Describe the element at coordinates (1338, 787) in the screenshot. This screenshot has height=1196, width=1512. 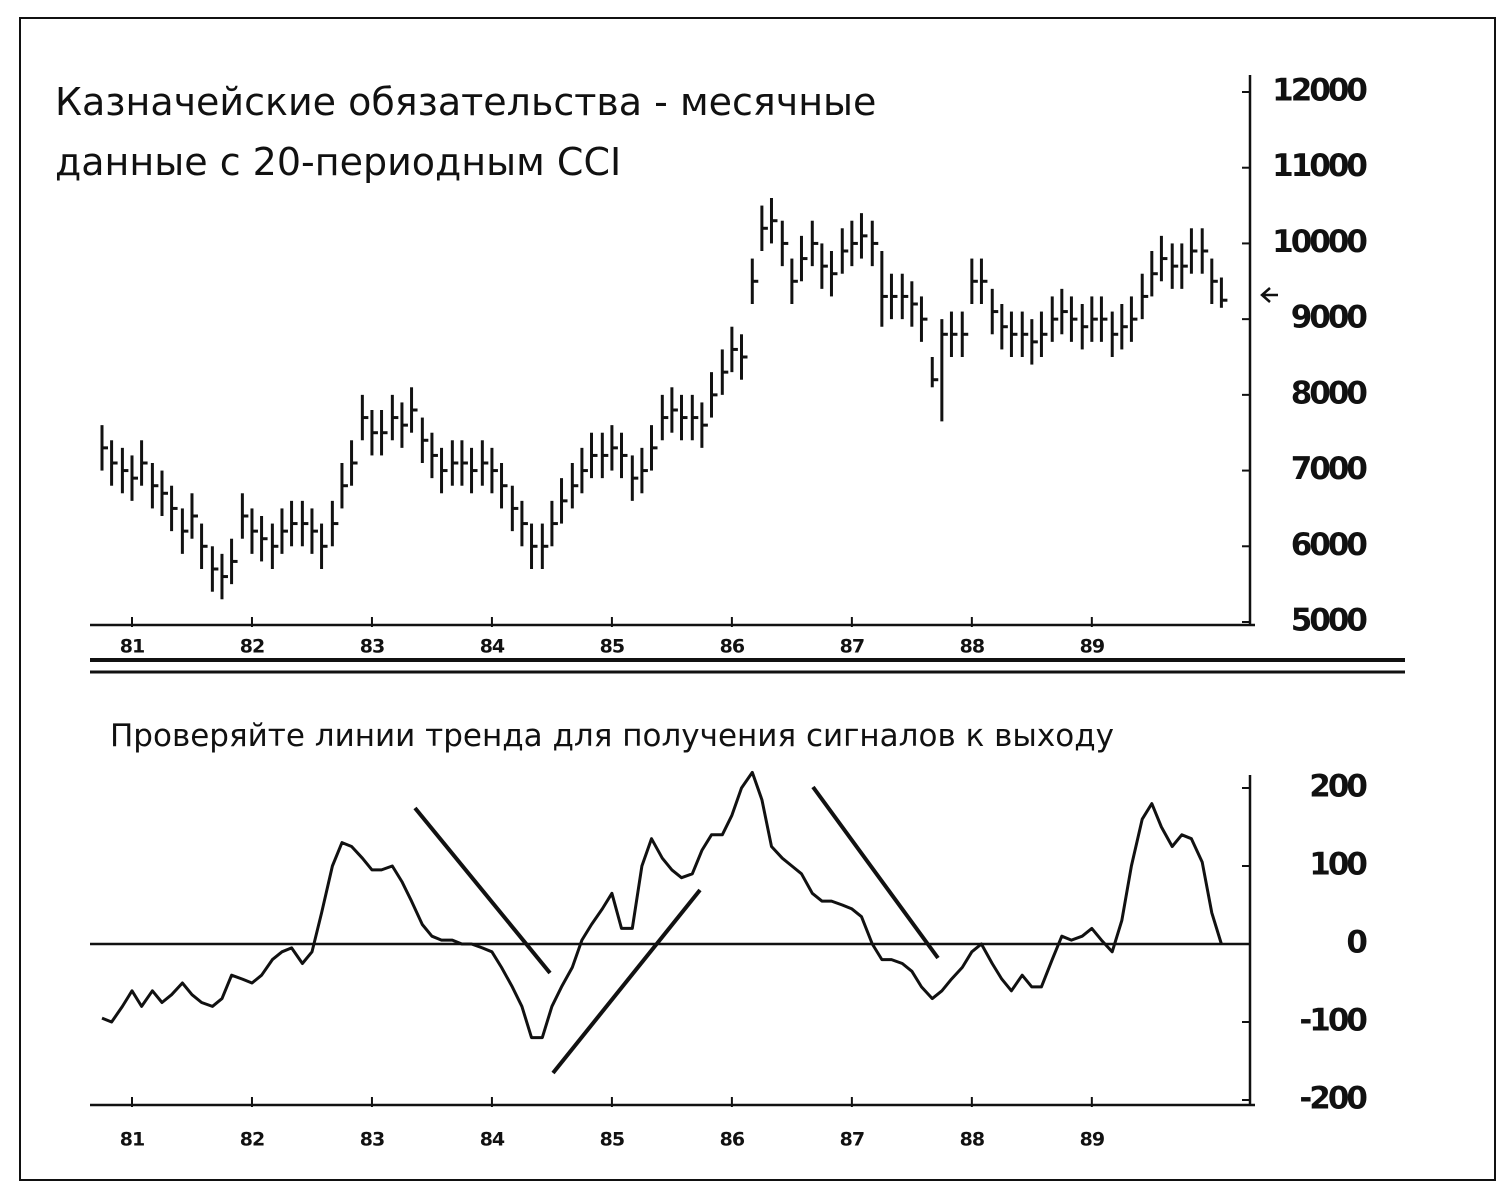
I see `y-tick-label: 200` at that location.